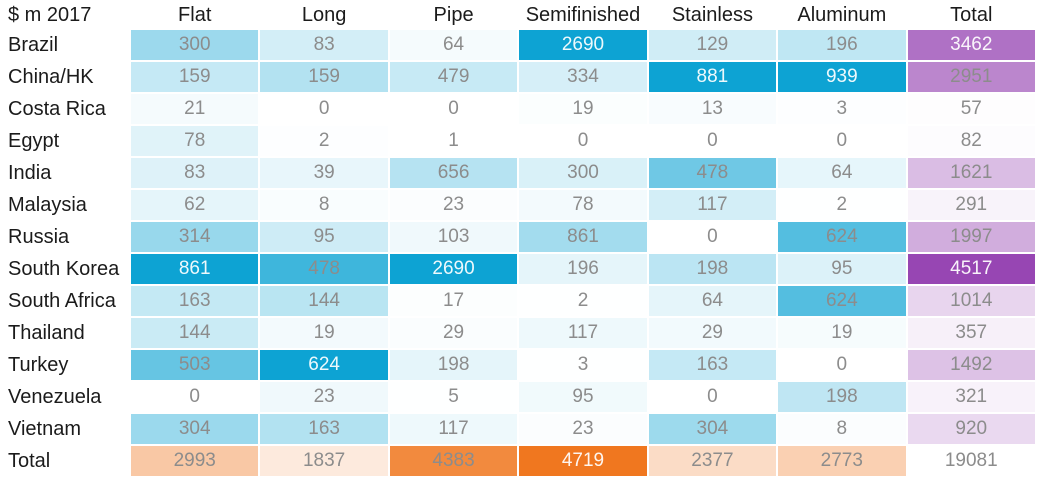  I want to click on heatmap-cell: 2951, so click(971, 77).